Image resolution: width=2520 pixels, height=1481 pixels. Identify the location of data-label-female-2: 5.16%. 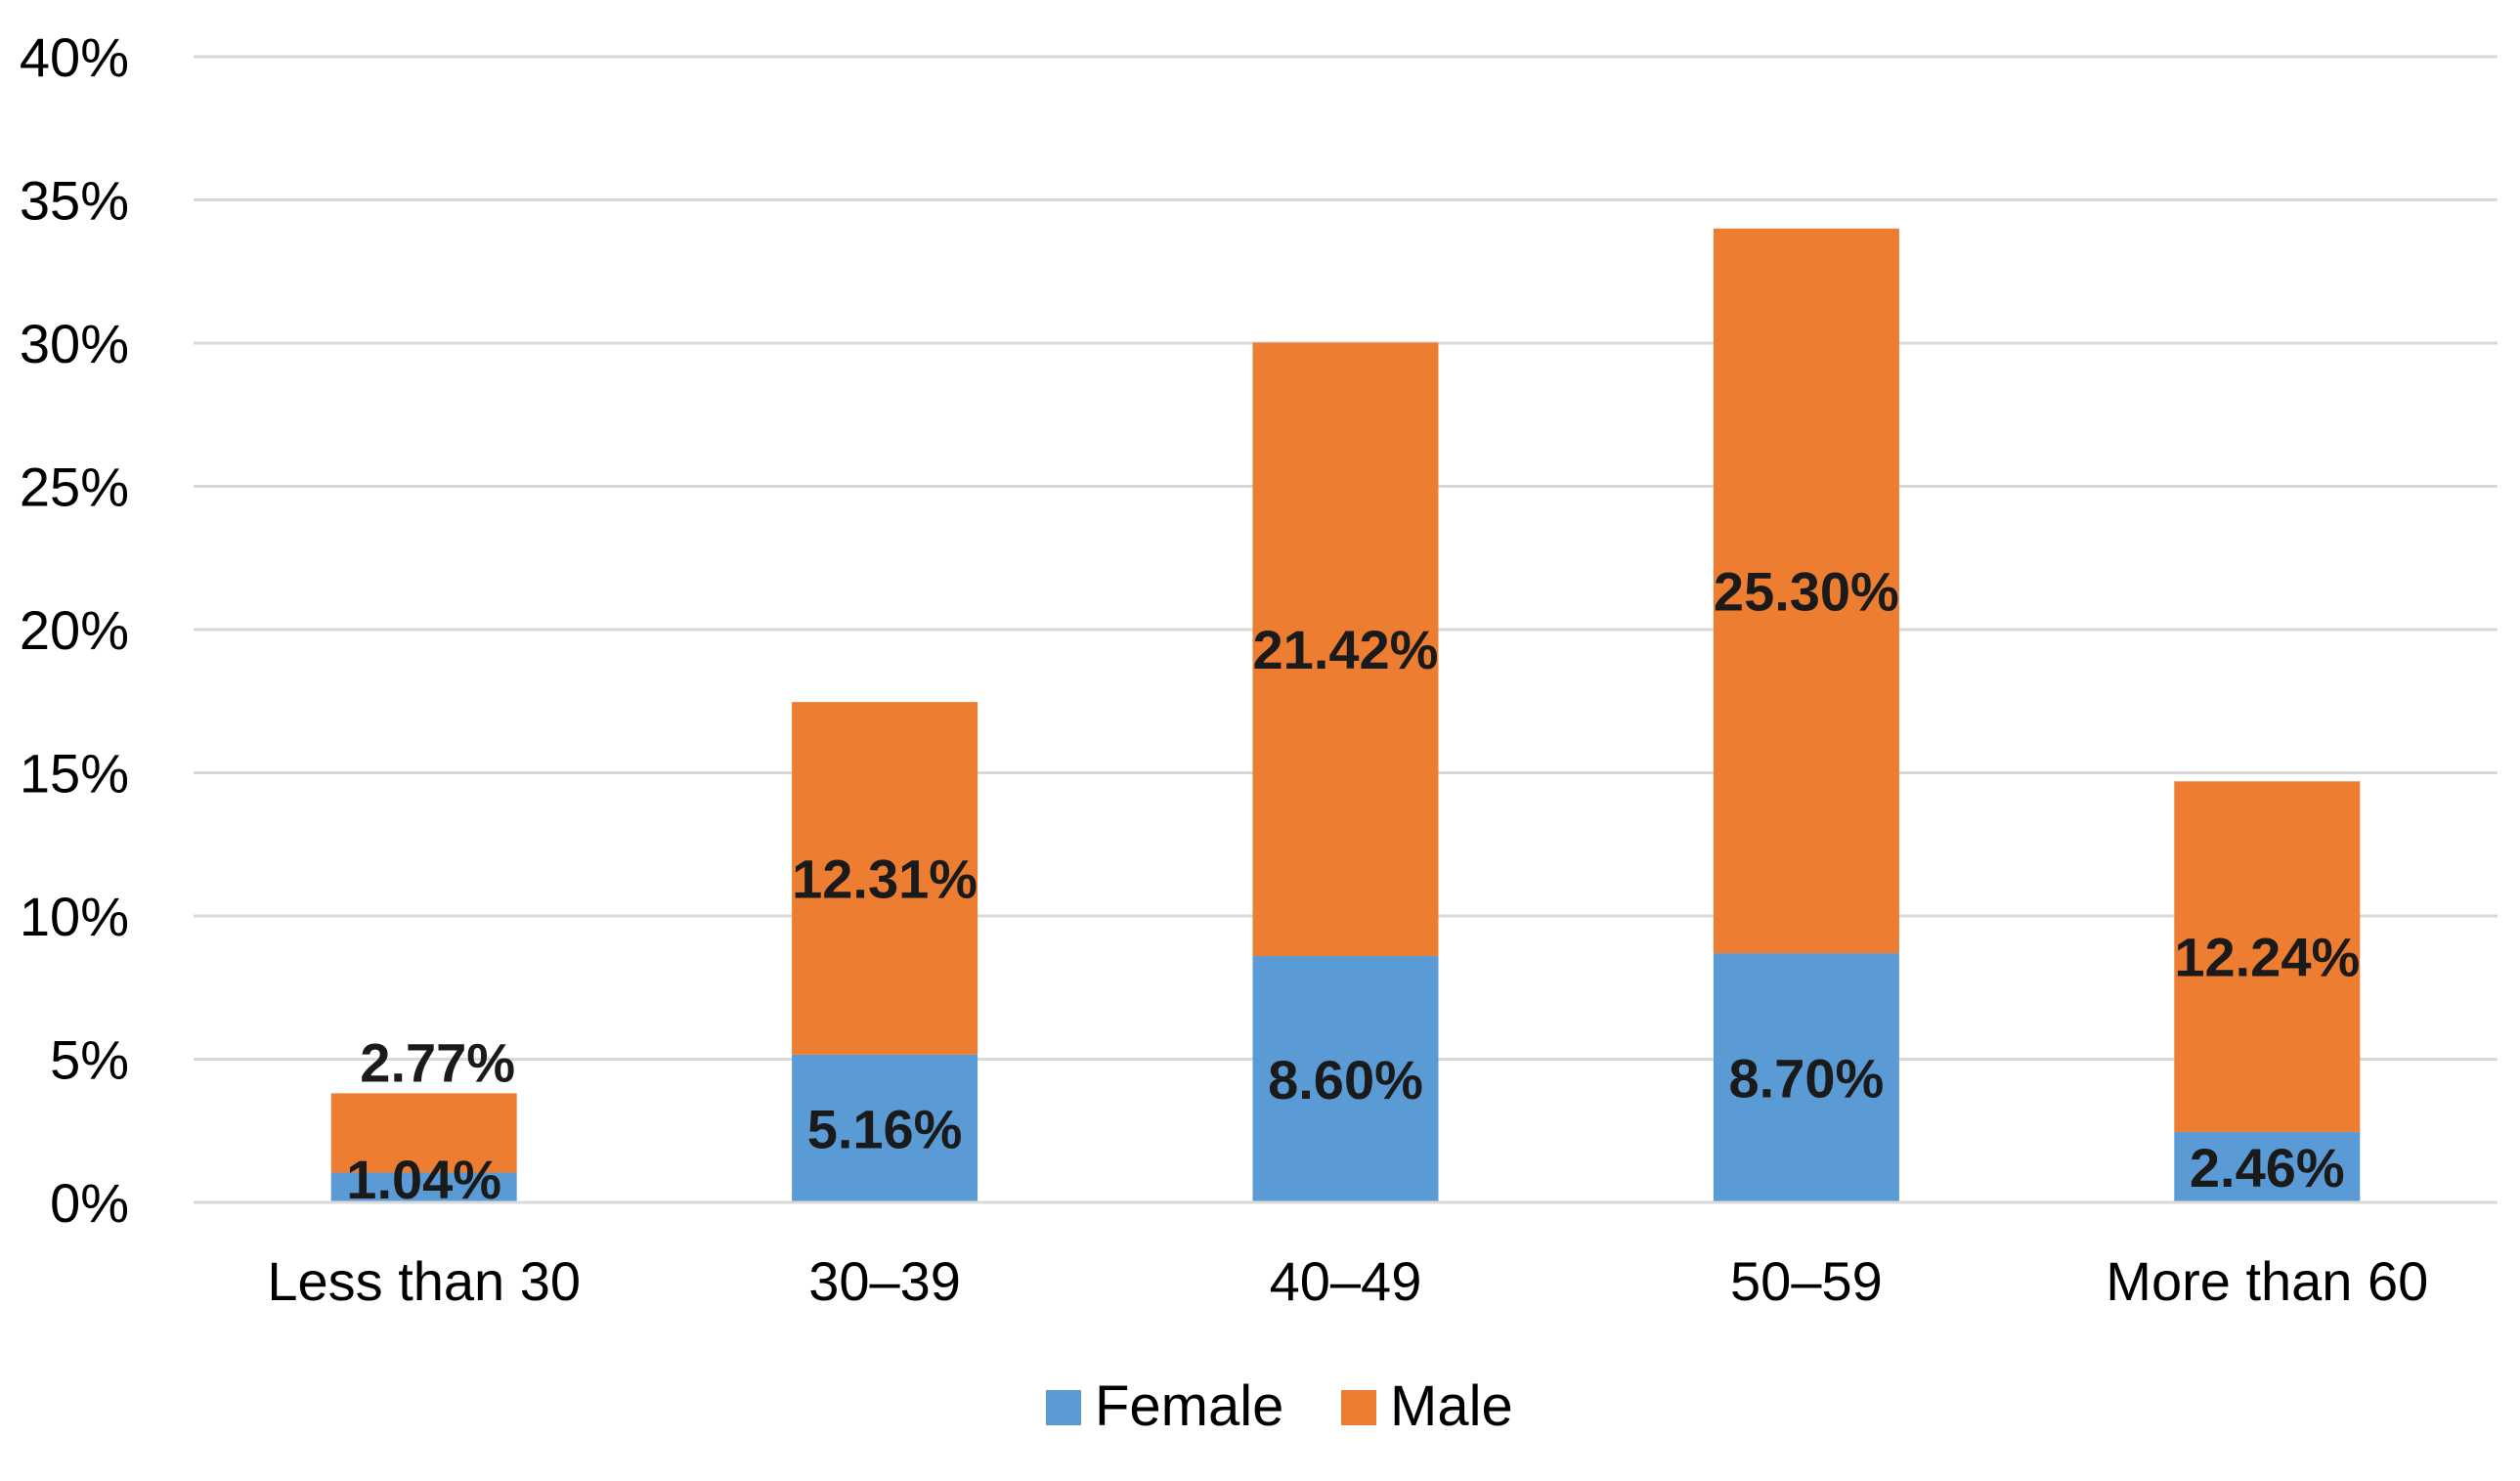
(885, 1128).